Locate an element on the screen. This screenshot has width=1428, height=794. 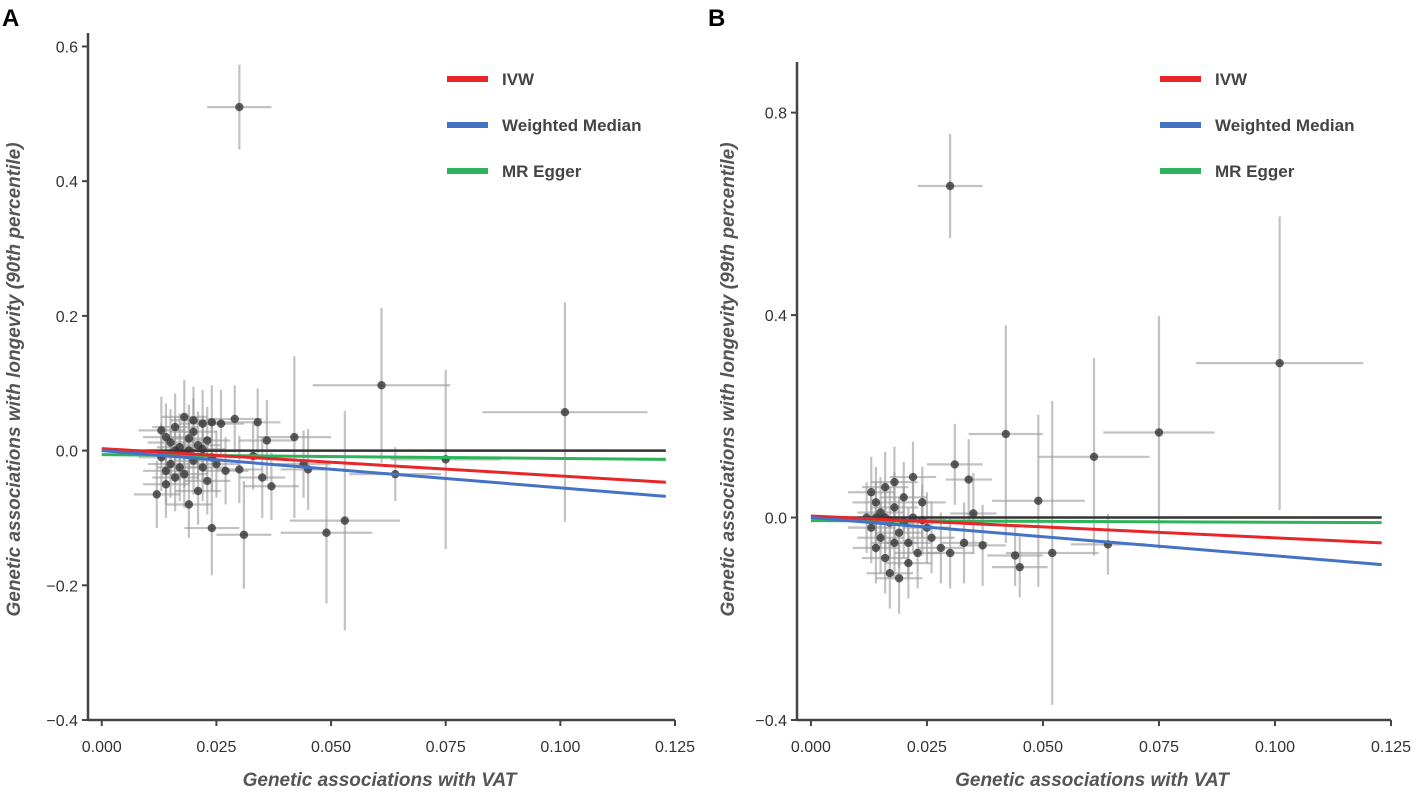
panel-letter: B is located at coordinates (716, 18).